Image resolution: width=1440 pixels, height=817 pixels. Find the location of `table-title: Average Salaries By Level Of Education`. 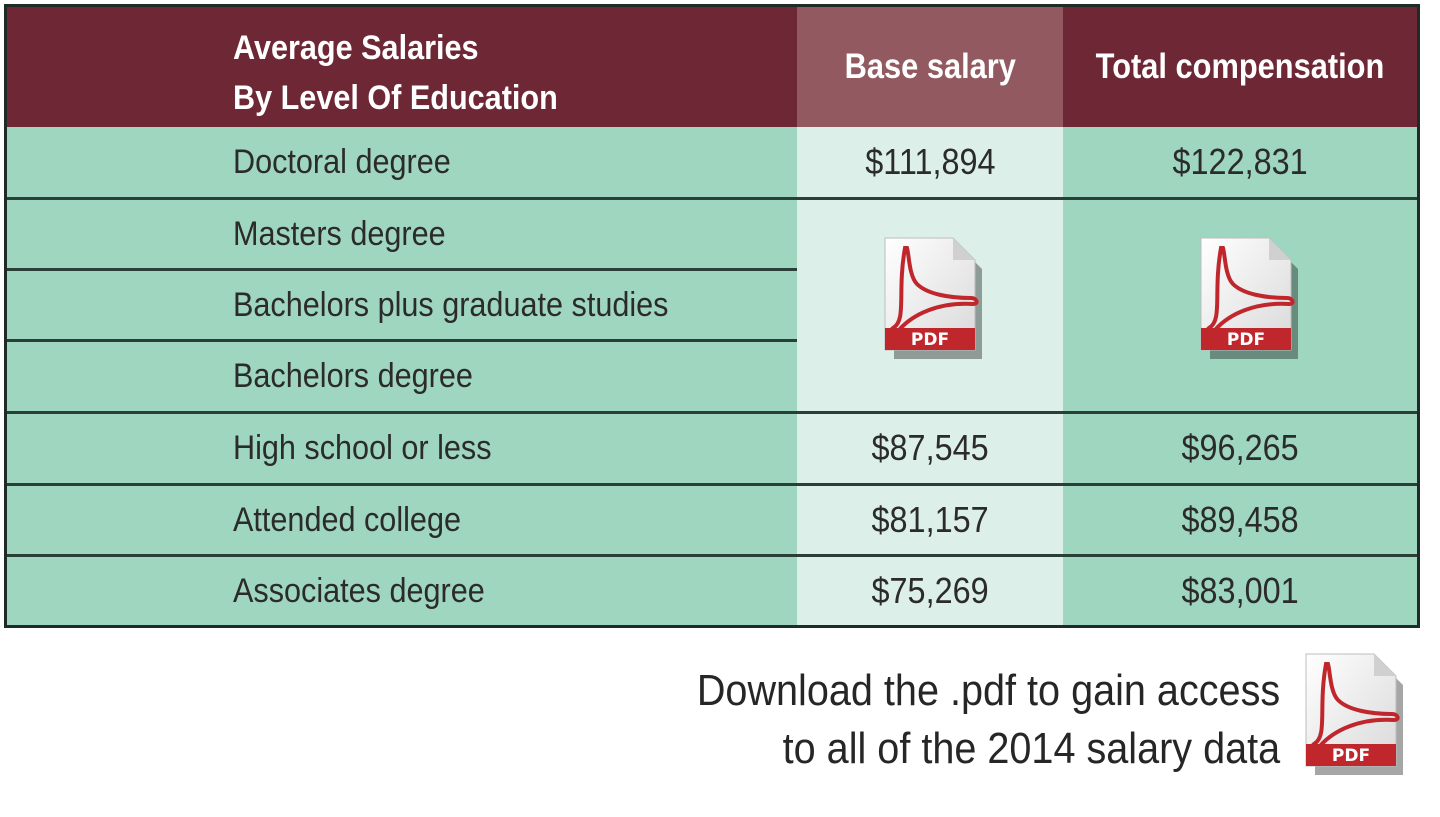

table-title: Average Salaries By Level Of Education is located at coordinates (395, 73).